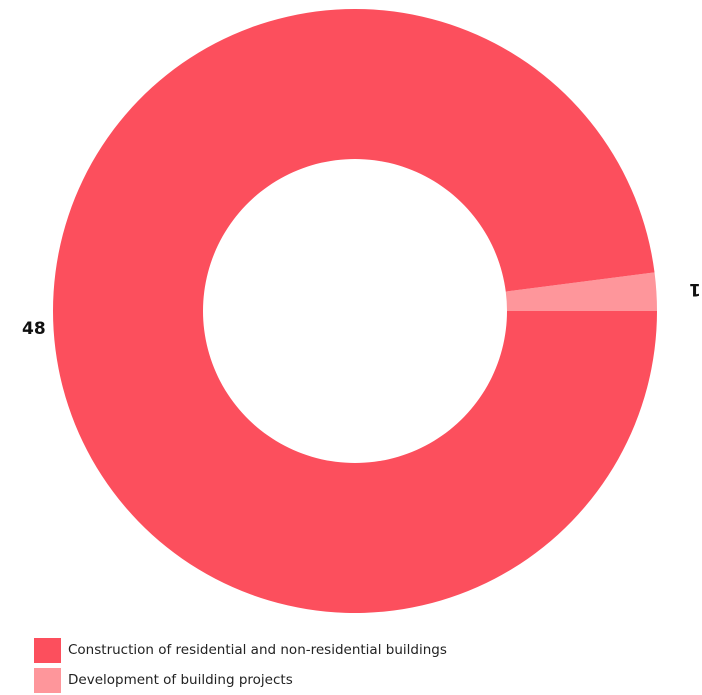  I want to click on data-label-development-of-building-projects: 1, so click(695, 289).